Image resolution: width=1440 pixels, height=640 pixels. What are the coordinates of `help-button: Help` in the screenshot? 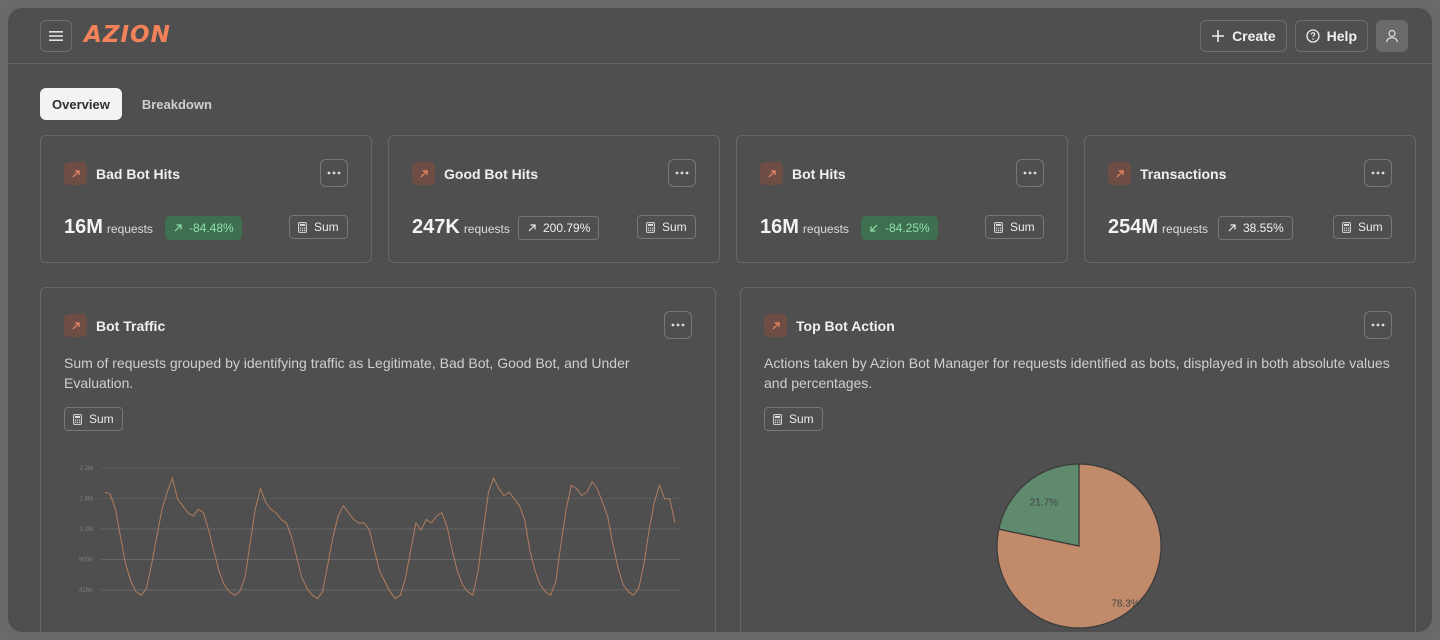 It's located at (1331, 36).